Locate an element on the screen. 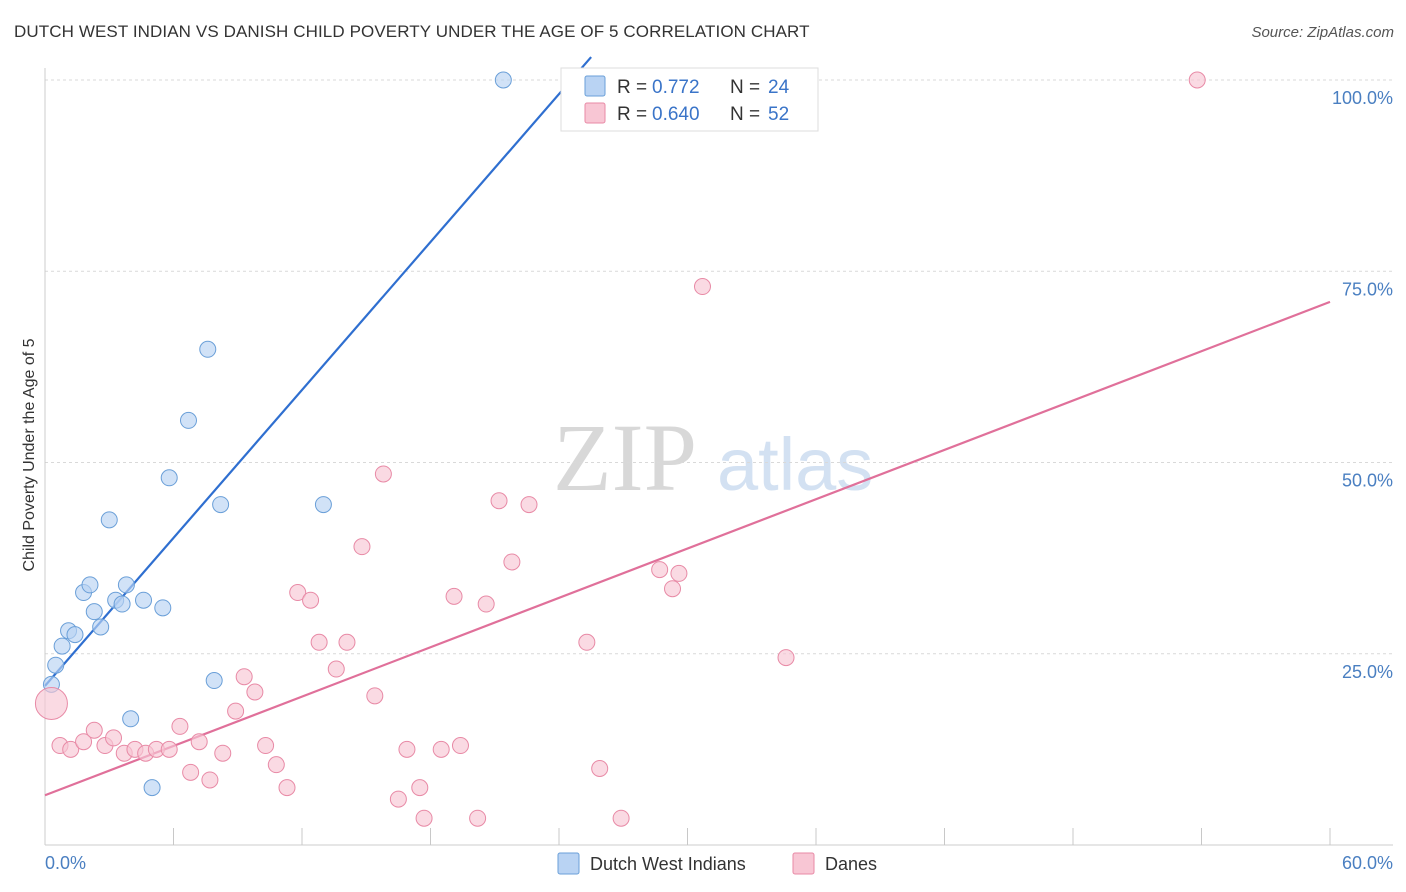 This screenshot has height=892, width=1406. y-tick-label: 75.0% is located at coordinates (1367, 289).